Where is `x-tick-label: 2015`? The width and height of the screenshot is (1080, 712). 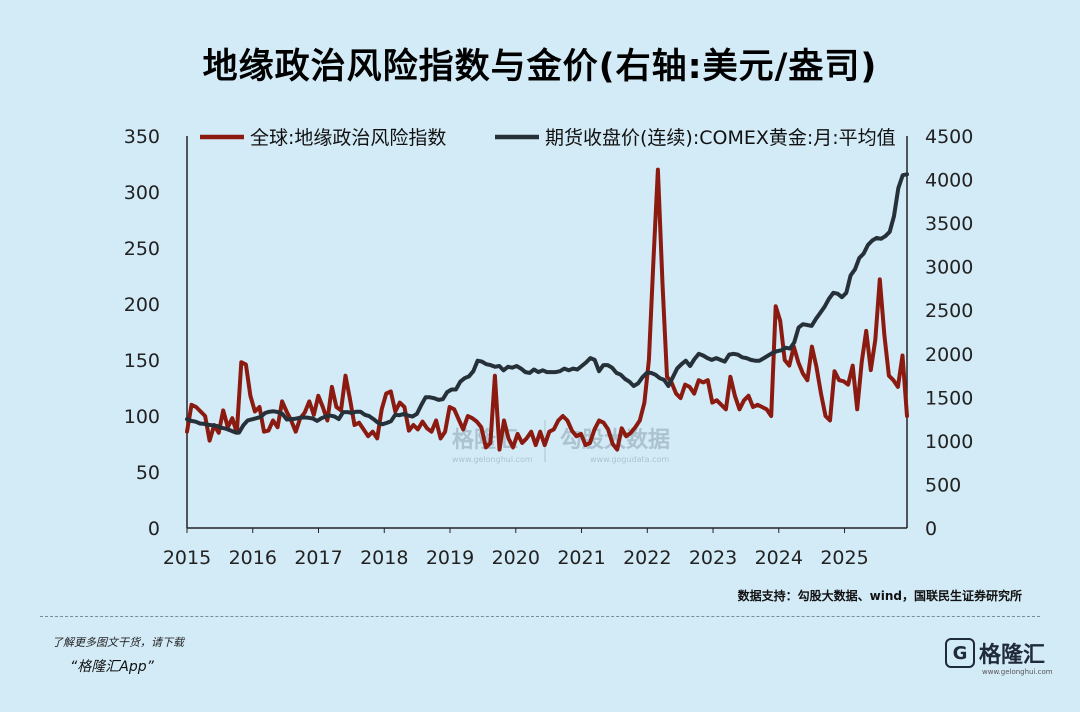 x-tick-label: 2015 is located at coordinates (187, 558).